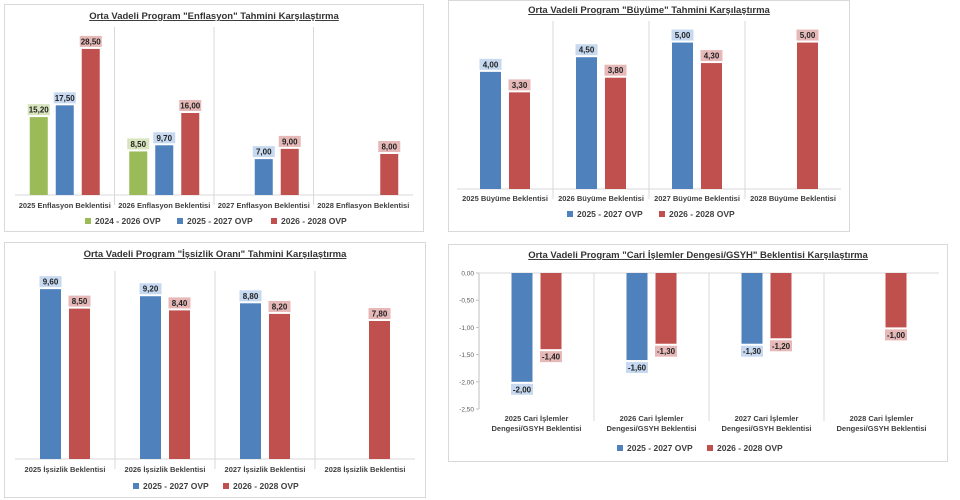 The width and height of the screenshot is (960, 500). I want to click on category-label: 2025 Büyüme Beklentisi, so click(505, 198).